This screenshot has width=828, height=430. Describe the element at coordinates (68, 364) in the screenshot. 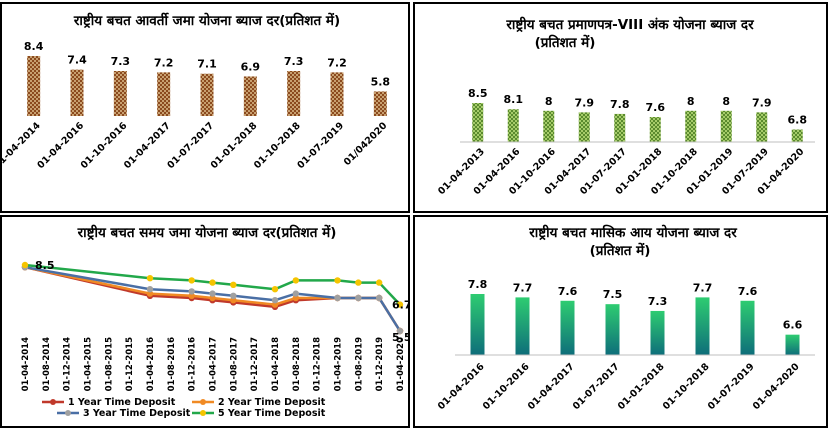

I see `x-tick-label: 01-12-2014` at that location.